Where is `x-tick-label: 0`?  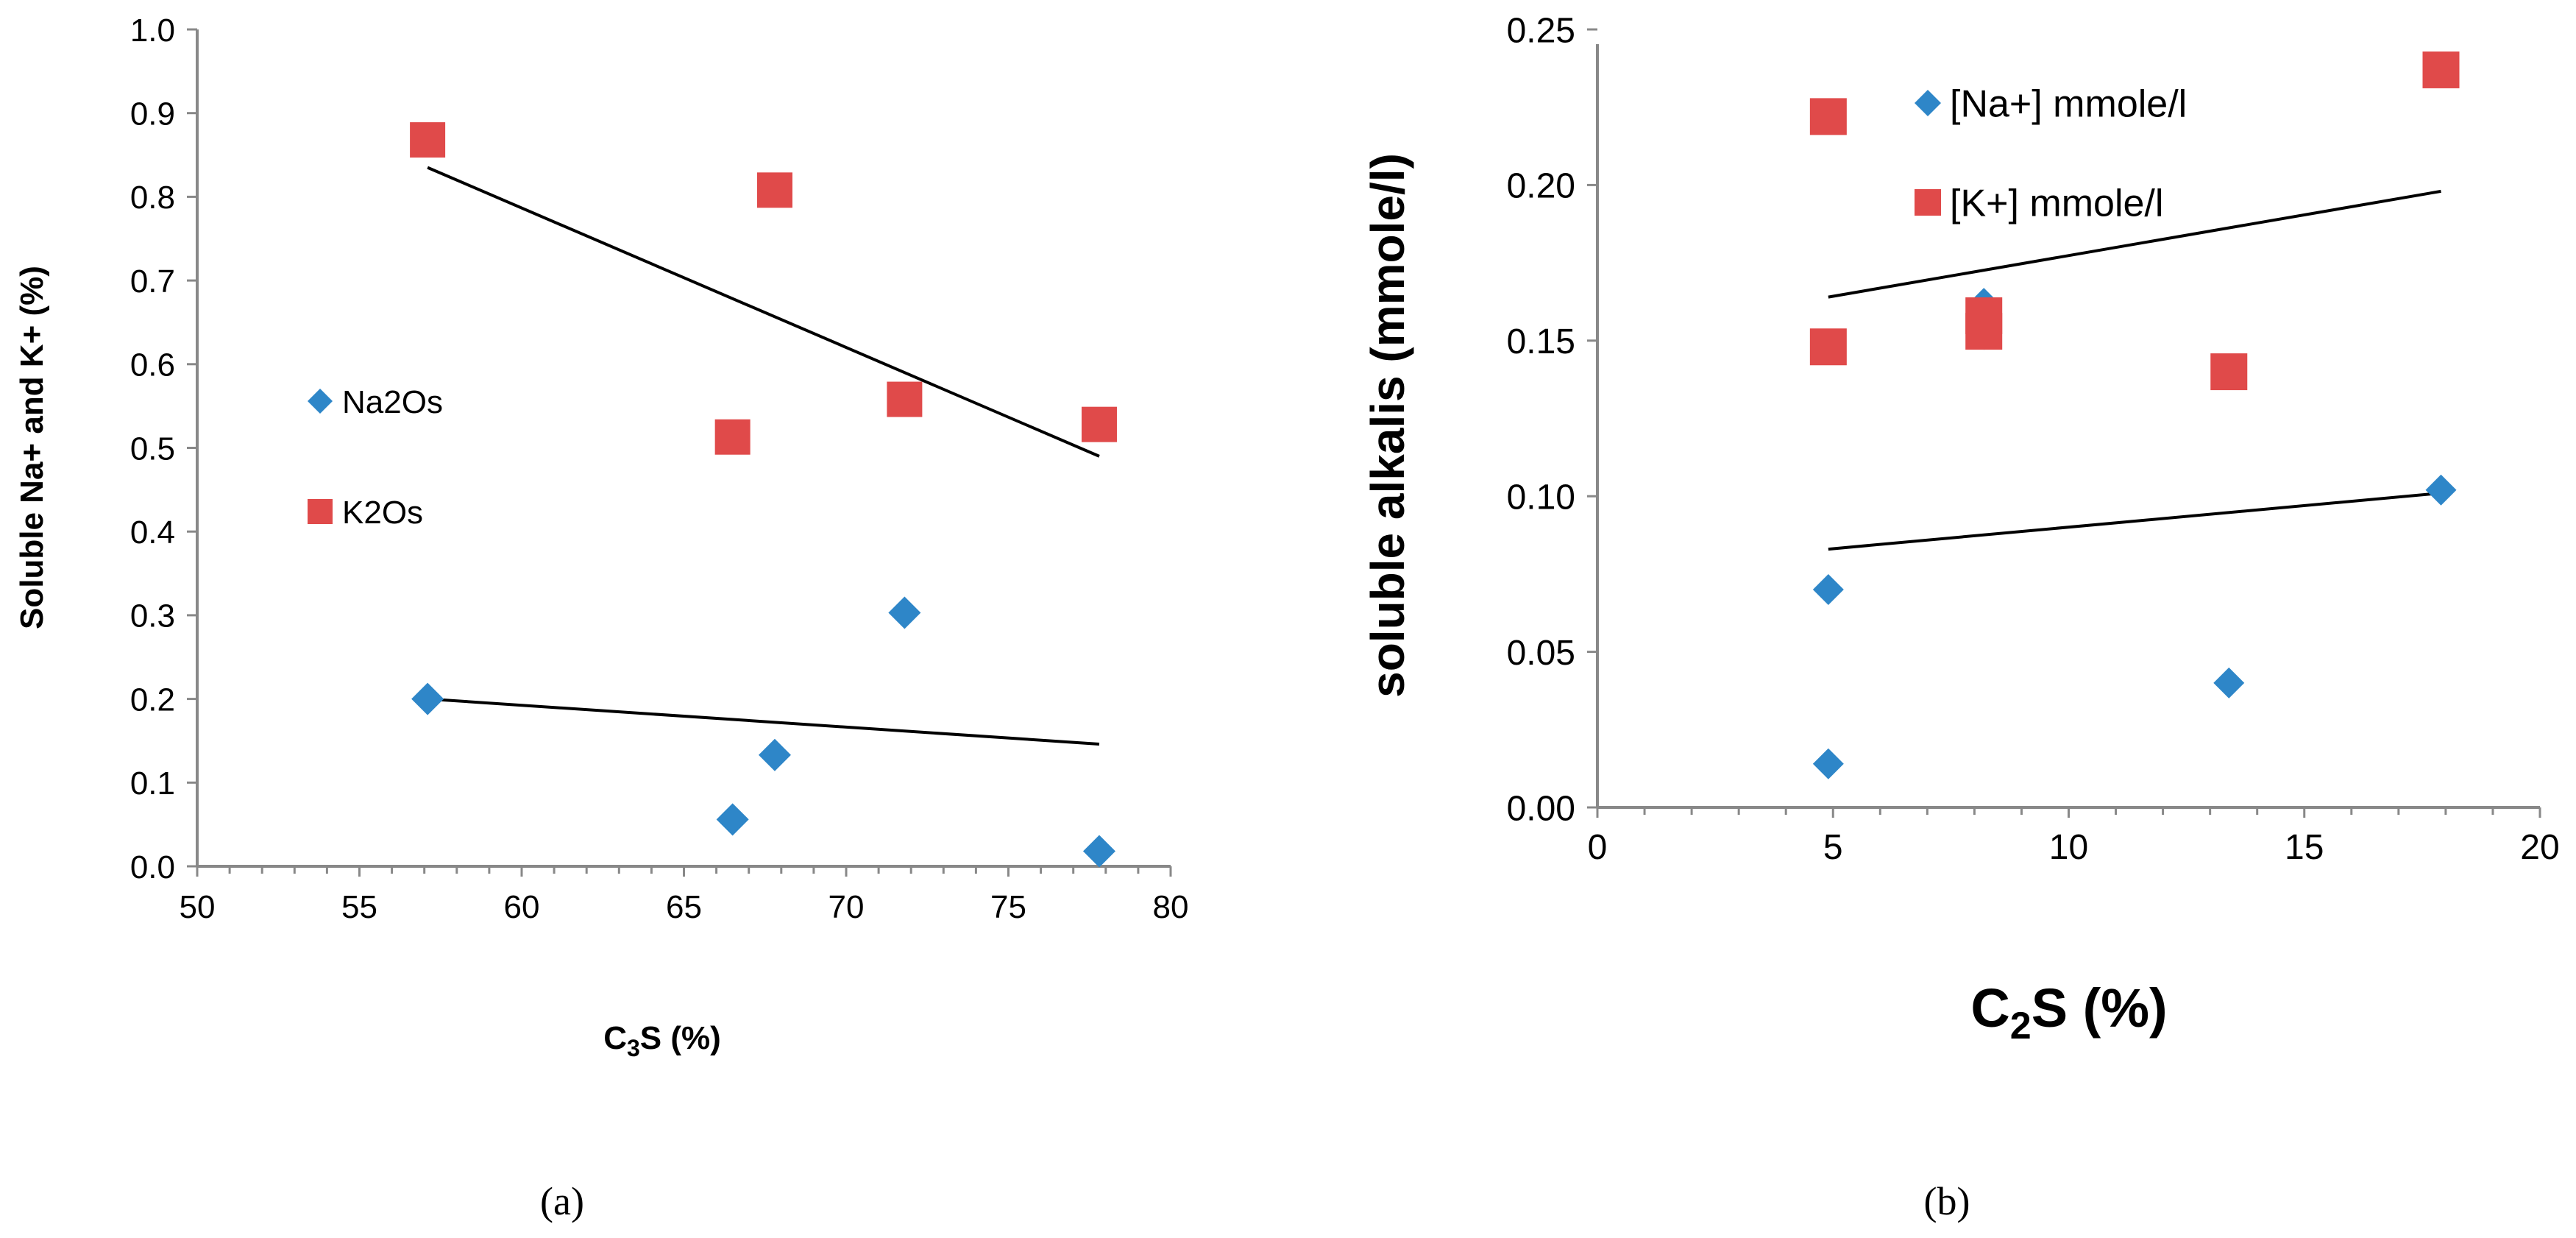 x-tick-label: 0 is located at coordinates (1598, 847).